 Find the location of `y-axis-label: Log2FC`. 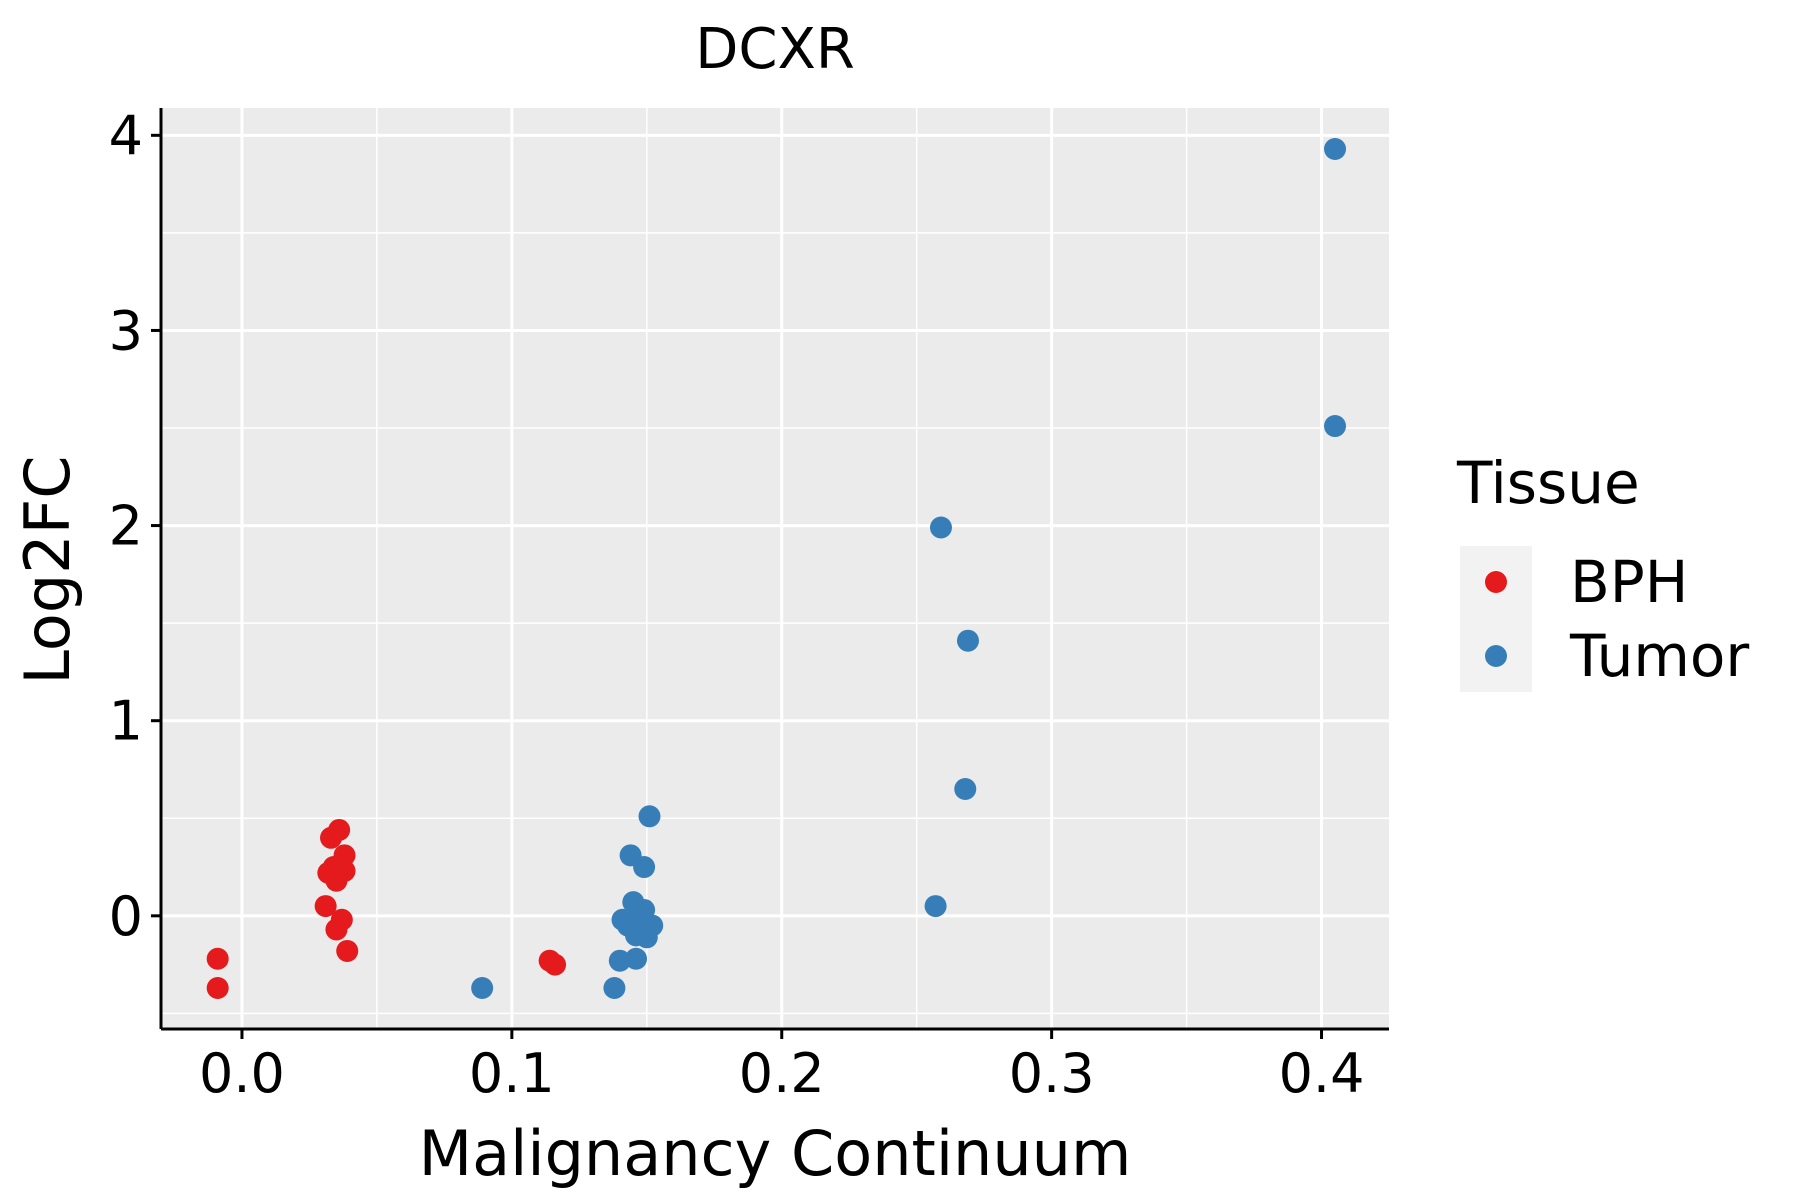

y-axis-label: Log2FC is located at coordinates (47, 569).